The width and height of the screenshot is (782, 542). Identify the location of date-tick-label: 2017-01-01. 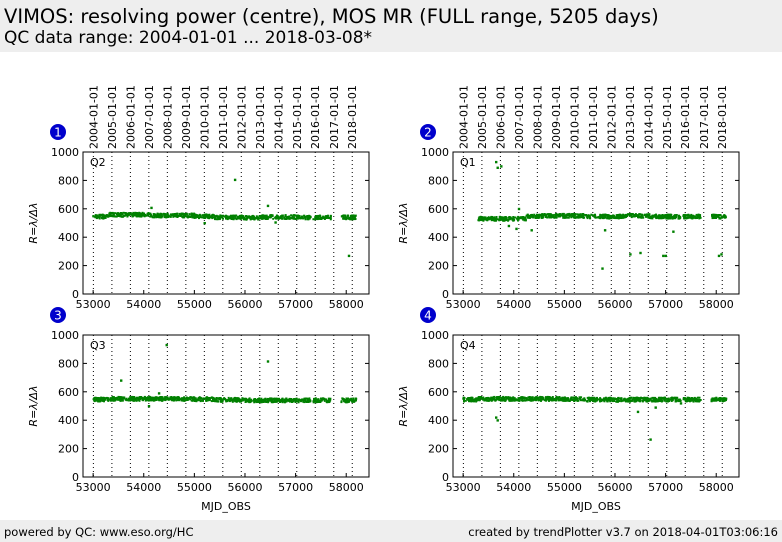
(704, 117).